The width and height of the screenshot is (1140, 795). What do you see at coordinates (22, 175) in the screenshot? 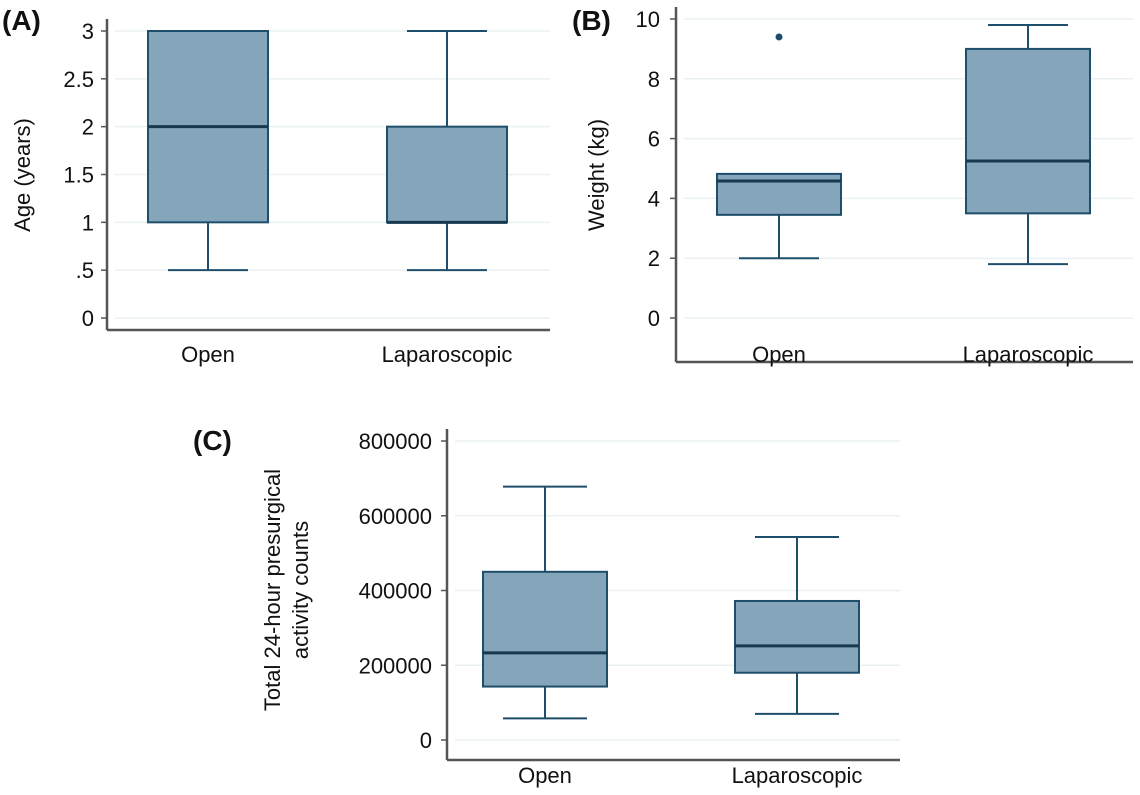
I see `y-axis-label: Age (years)` at bounding box center [22, 175].